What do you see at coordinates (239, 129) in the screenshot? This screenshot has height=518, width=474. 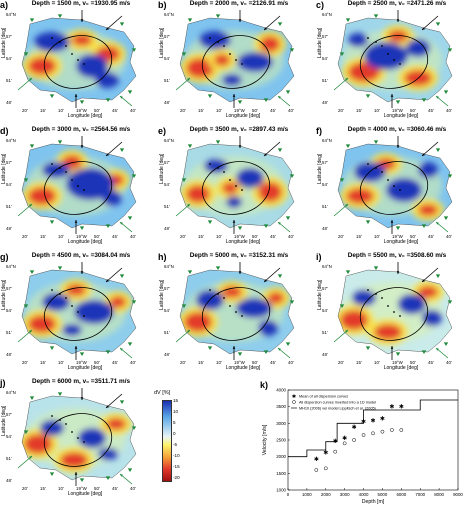 I see `panel-title: Depth = 3500 m, v₀ =2897.43 m/s` at bounding box center [239, 129].